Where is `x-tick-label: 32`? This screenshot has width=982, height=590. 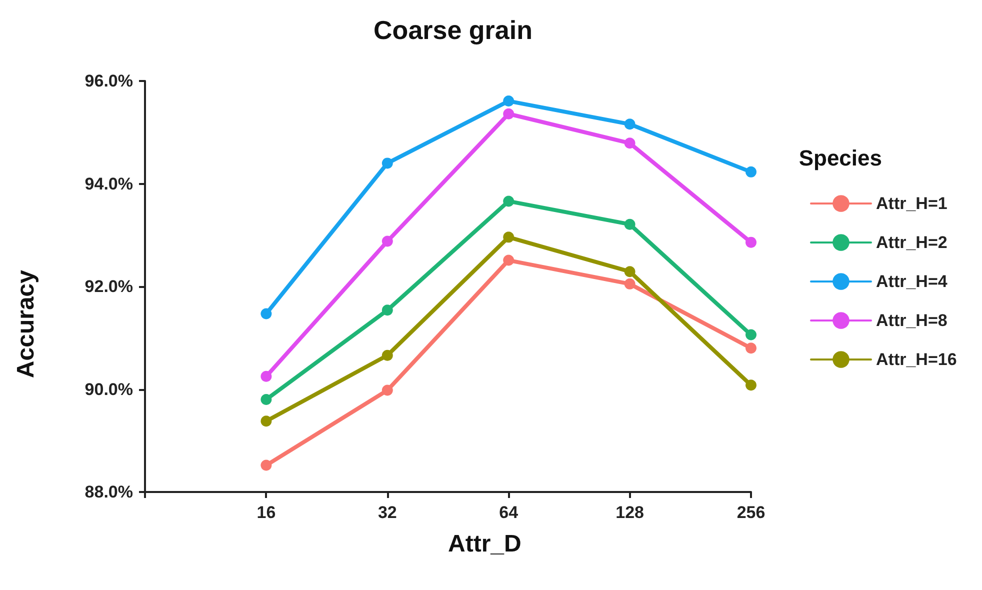
x-tick-label: 32 is located at coordinates (387, 512).